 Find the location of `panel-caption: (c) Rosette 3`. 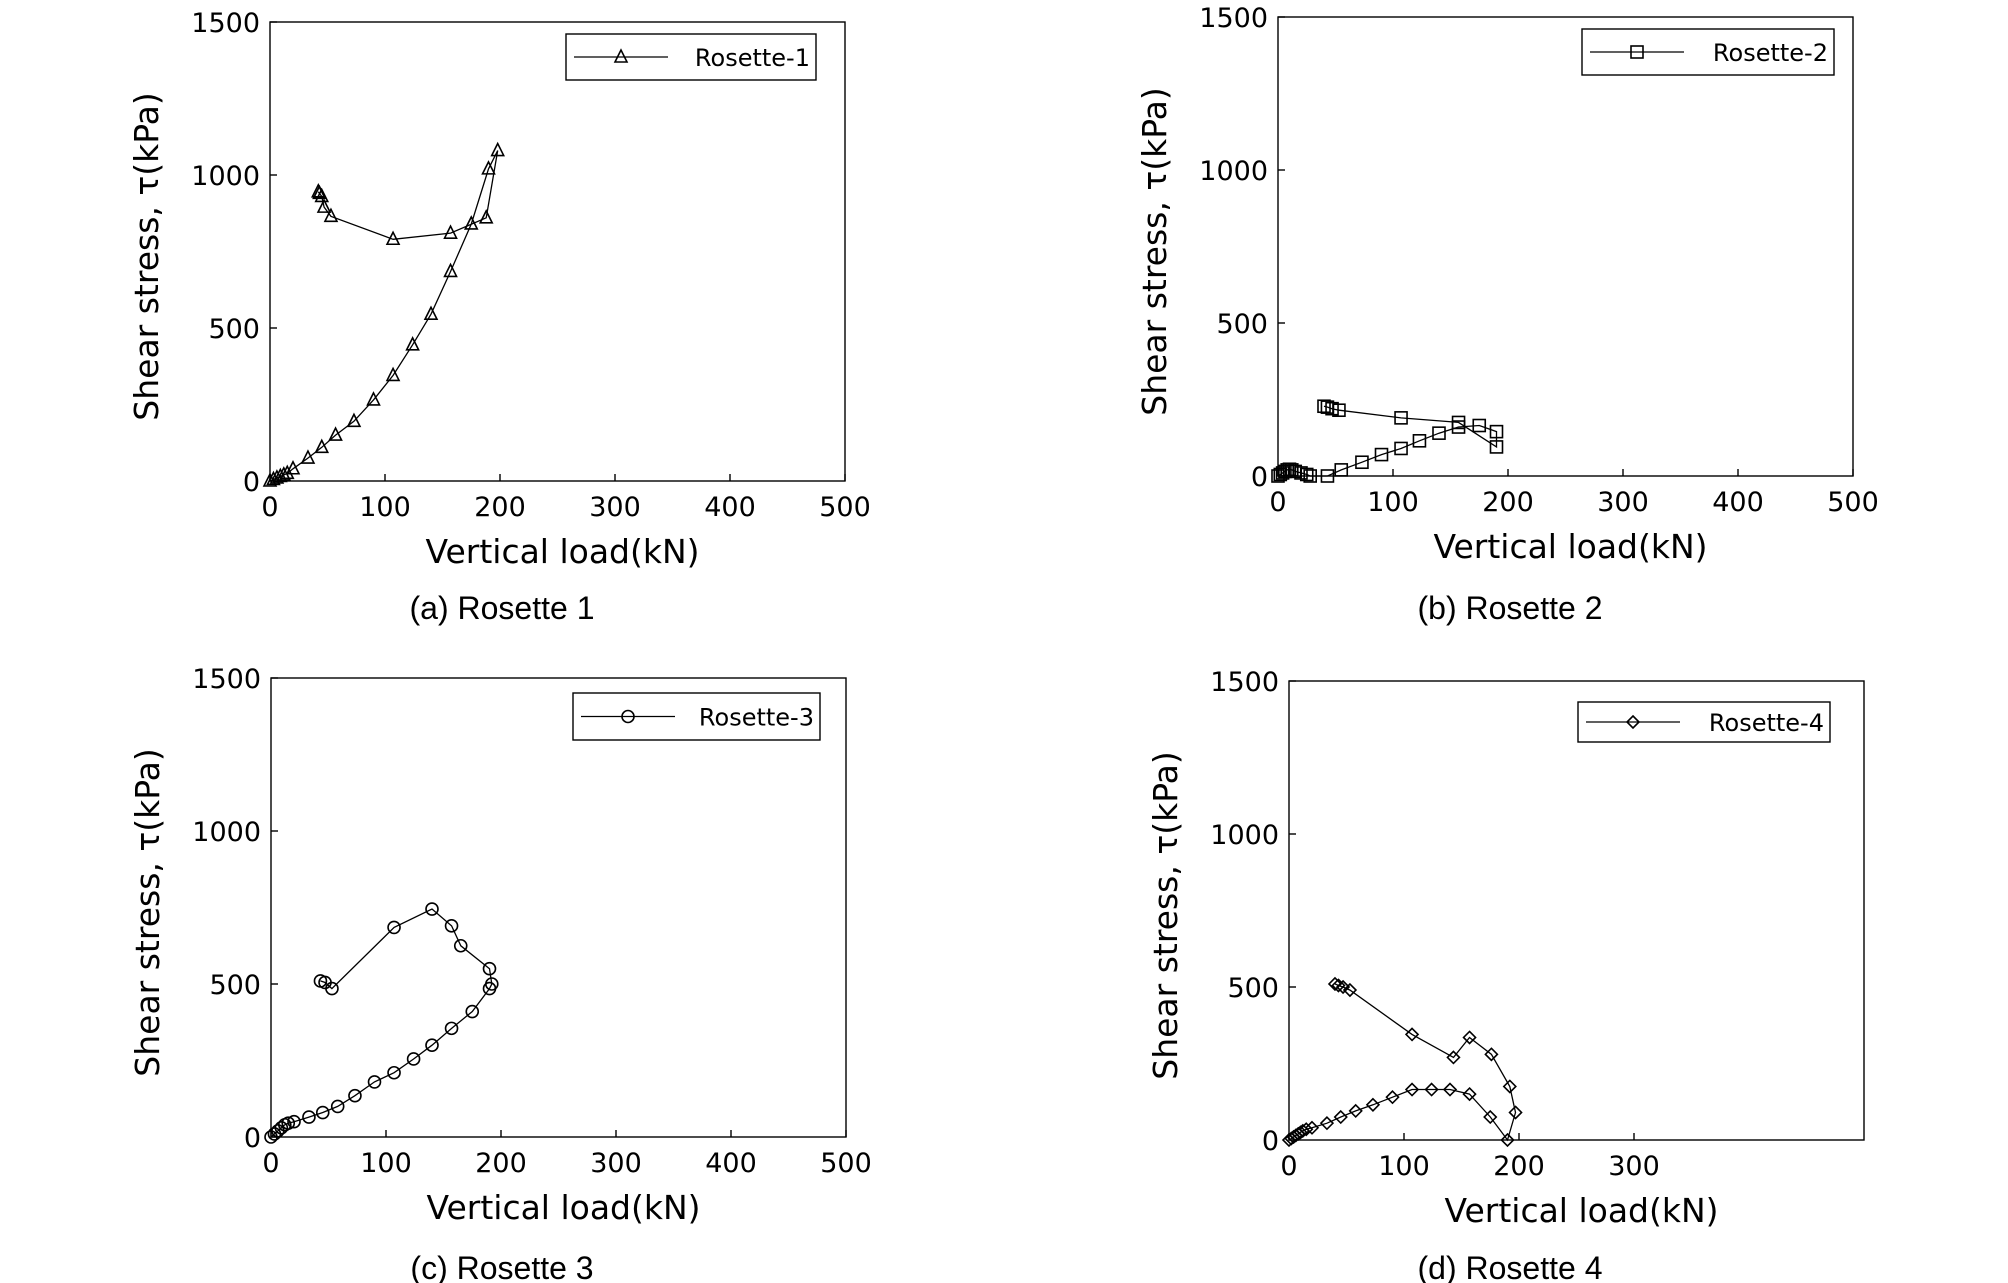

panel-caption: (c) Rosette 3 is located at coordinates (501, 1266).